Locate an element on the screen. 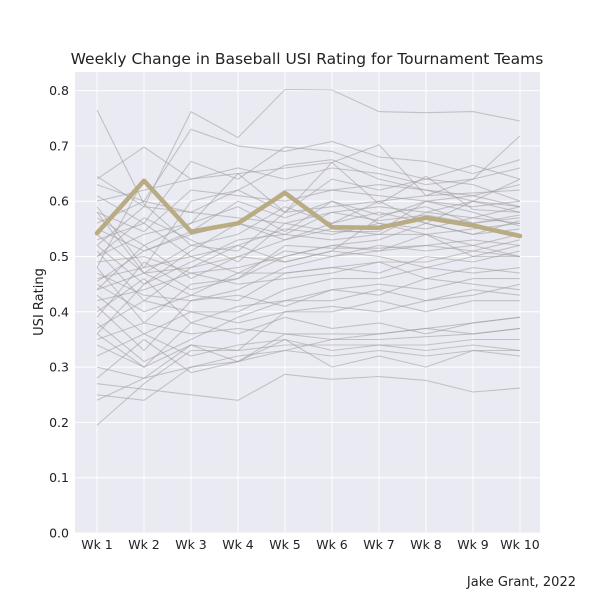 The width and height of the screenshot is (600, 600). y-tick-label: 0.8 is located at coordinates (59, 90).